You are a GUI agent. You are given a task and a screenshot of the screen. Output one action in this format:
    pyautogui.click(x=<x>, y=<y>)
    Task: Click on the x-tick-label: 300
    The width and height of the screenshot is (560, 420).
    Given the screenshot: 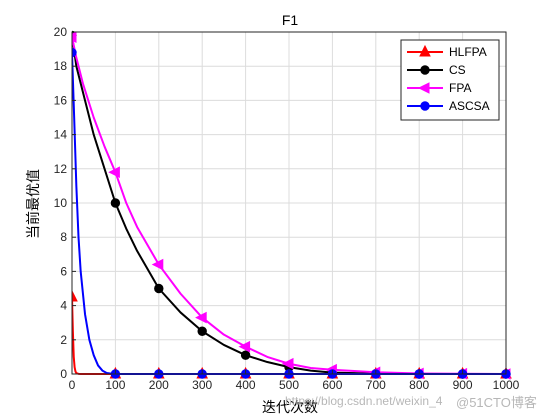 What is the action you would take?
    pyautogui.click(x=202, y=385)
    